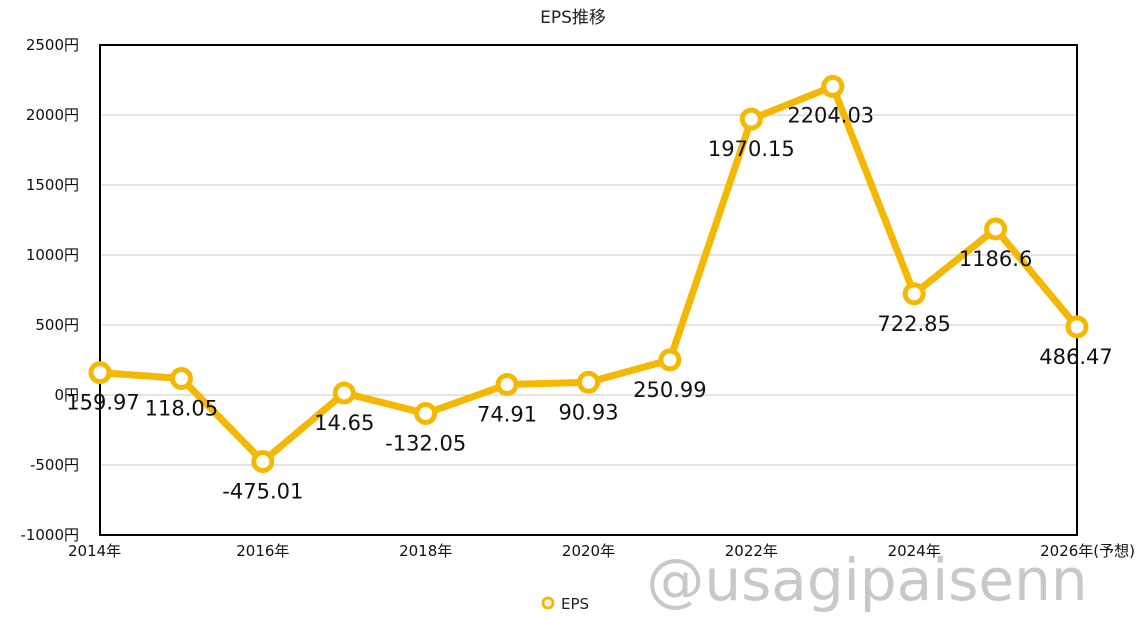 The height and width of the screenshot is (619, 1146). What do you see at coordinates (181, 408) in the screenshot?
I see `data-label: 118.05` at bounding box center [181, 408].